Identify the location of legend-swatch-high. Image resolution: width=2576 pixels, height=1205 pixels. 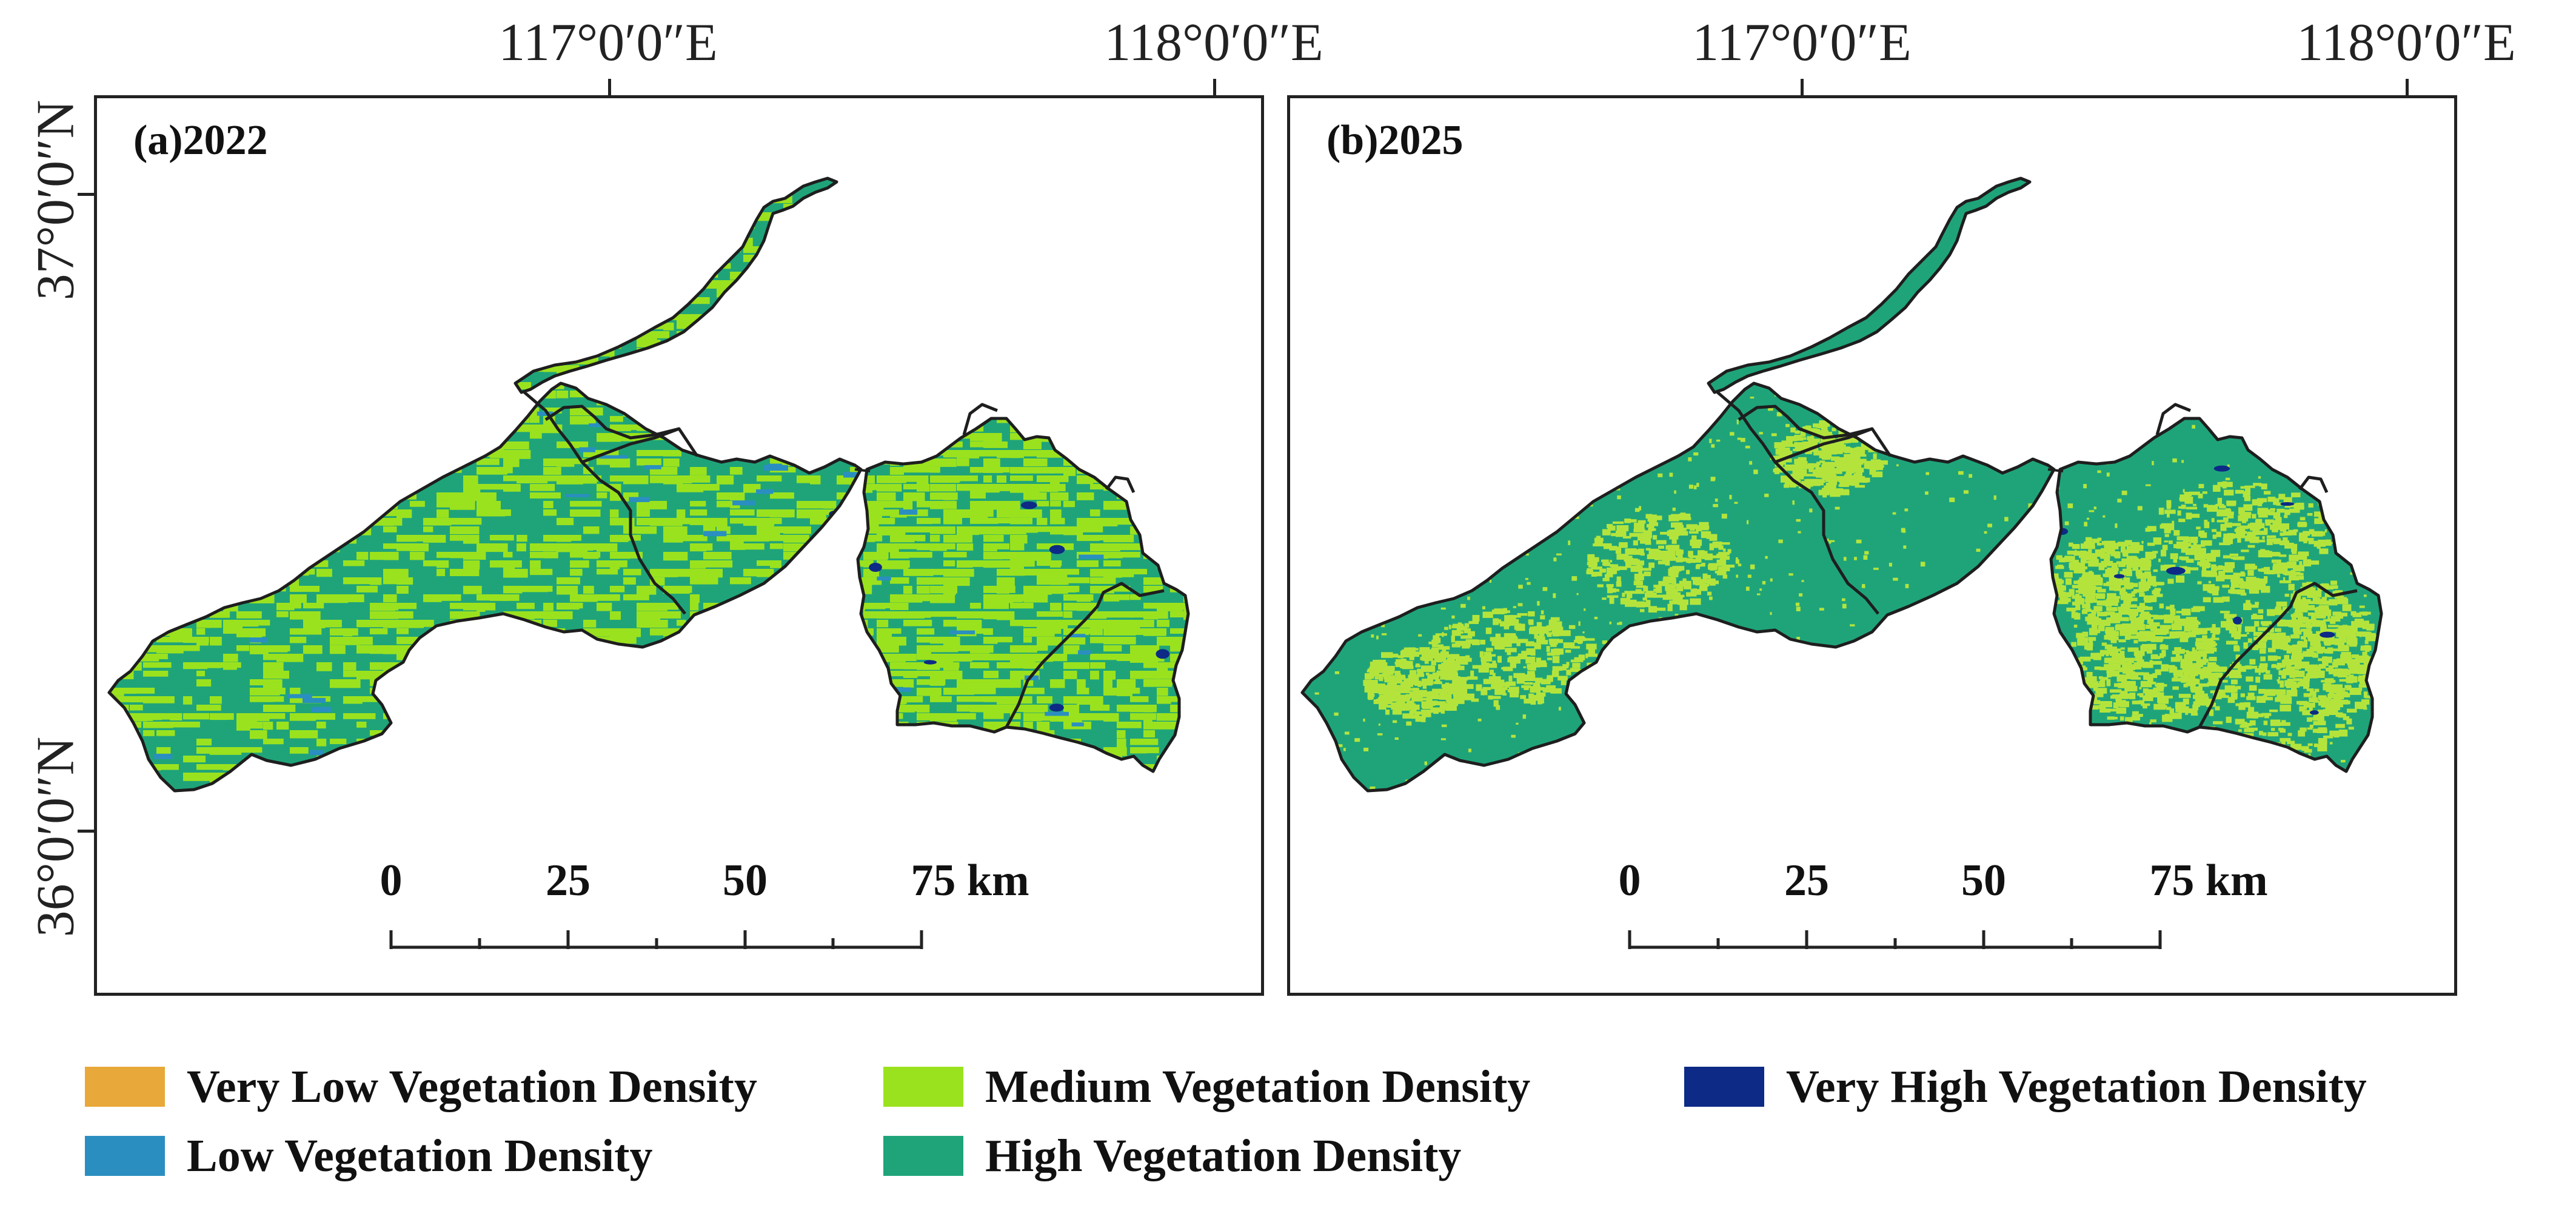
(923, 1156).